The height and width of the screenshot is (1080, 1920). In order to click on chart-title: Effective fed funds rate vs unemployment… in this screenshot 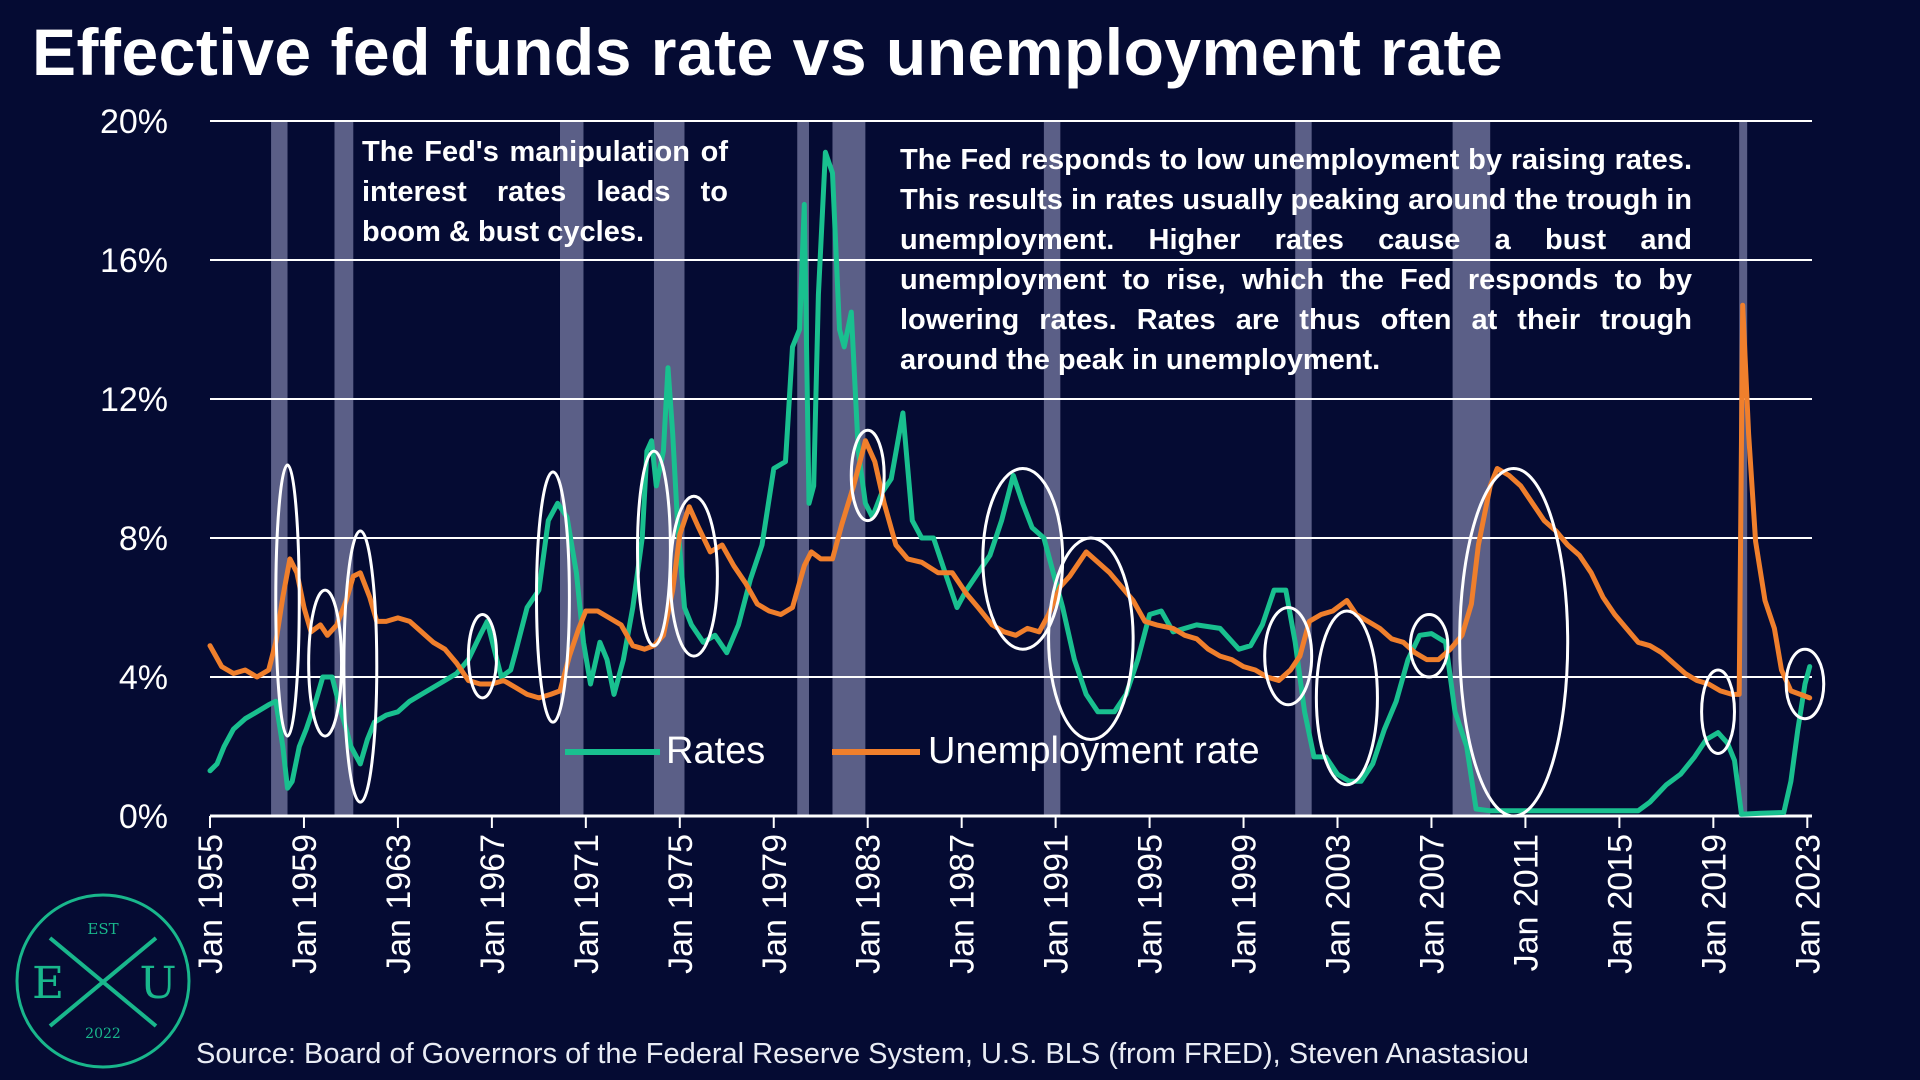, I will do `click(768, 52)`.